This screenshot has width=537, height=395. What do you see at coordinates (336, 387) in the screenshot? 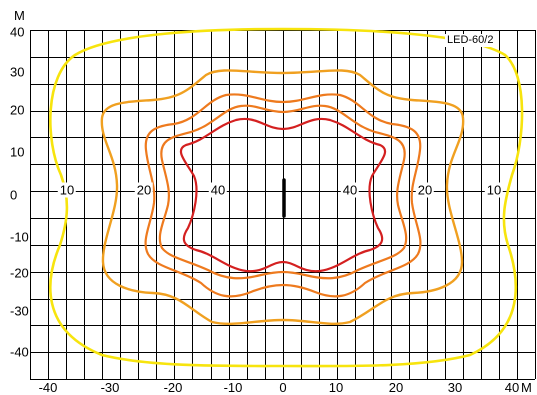
I see `x-tick-label: 10` at bounding box center [336, 387].